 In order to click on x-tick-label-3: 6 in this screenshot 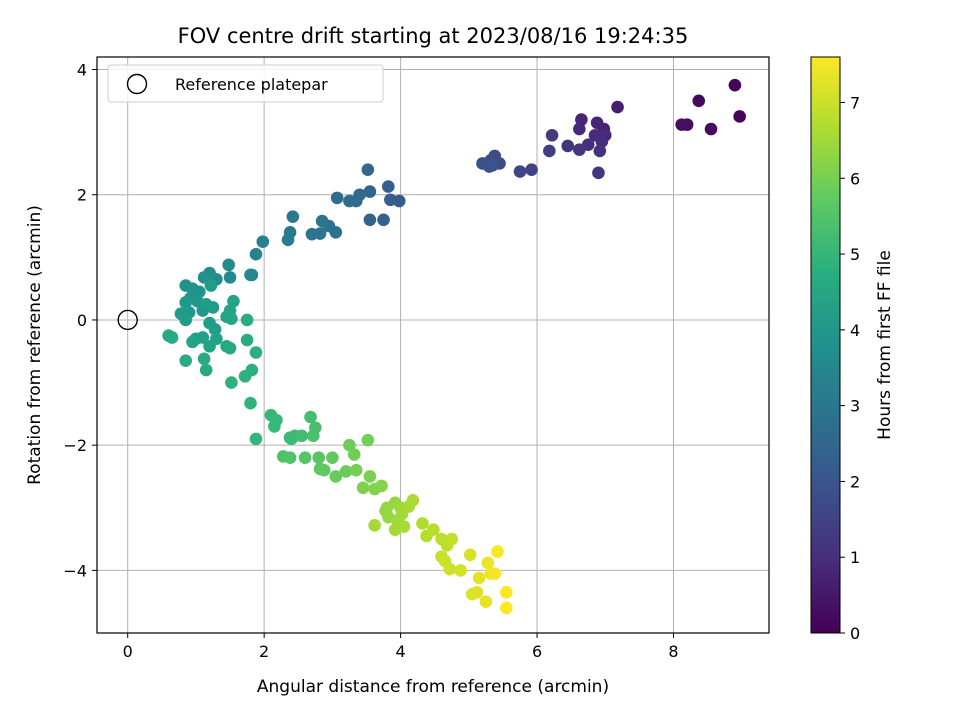, I will do `click(537, 651)`.